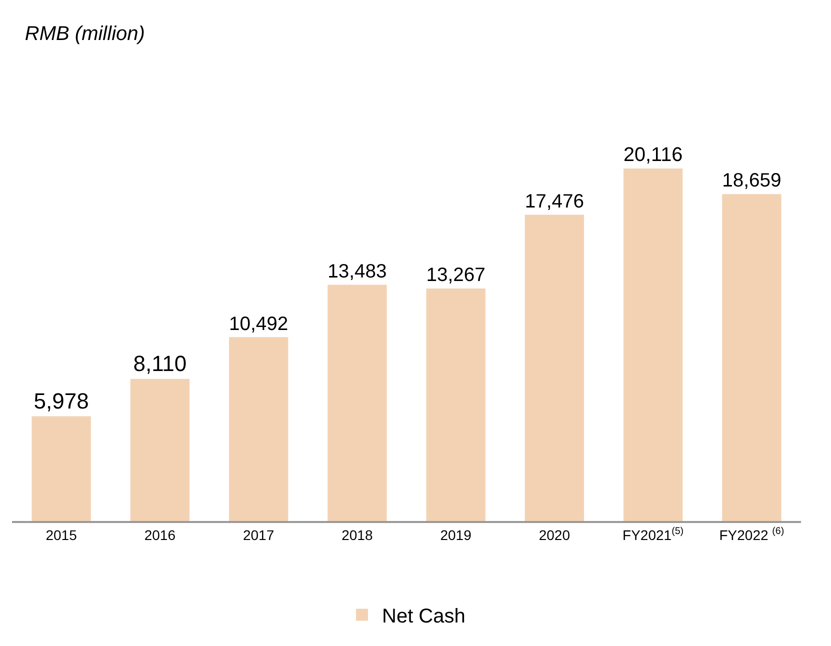 The image size is (831, 646). What do you see at coordinates (751, 534) in the screenshot?
I see `x-tick-label: FY2022 $^{(6)}$` at bounding box center [751, 534].